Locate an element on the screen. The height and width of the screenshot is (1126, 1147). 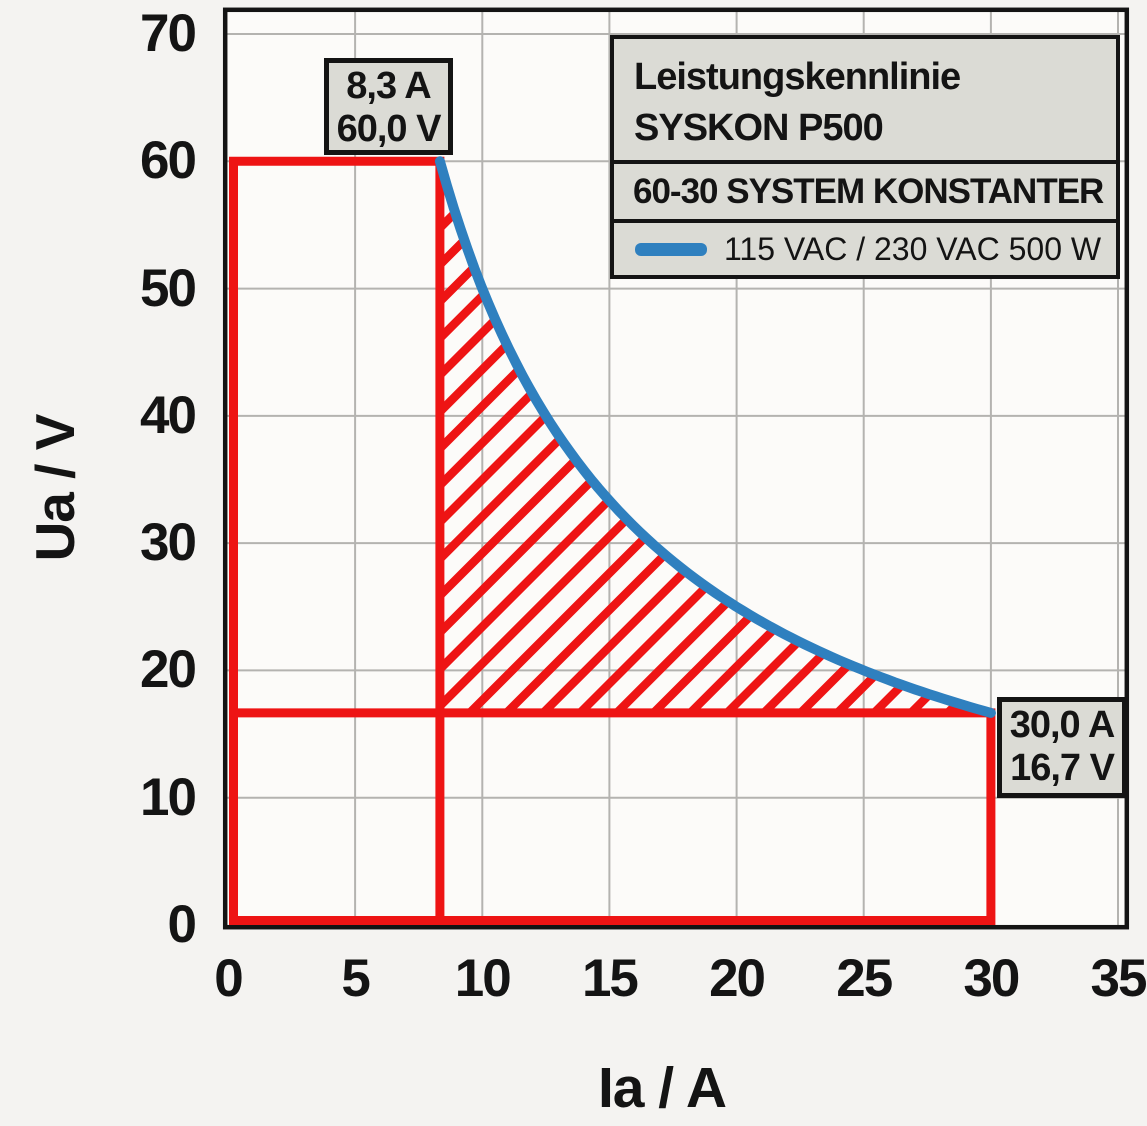
callout2-current: 30,0 A is located at coordinates (1062, 725).